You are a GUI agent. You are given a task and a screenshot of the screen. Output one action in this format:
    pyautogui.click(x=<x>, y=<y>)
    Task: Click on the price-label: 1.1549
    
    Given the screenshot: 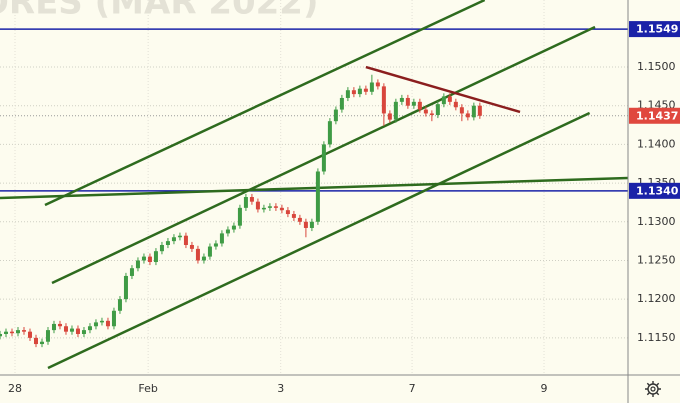 What is the action you would take?
    pyautogui.click(x=657, y=29)
    